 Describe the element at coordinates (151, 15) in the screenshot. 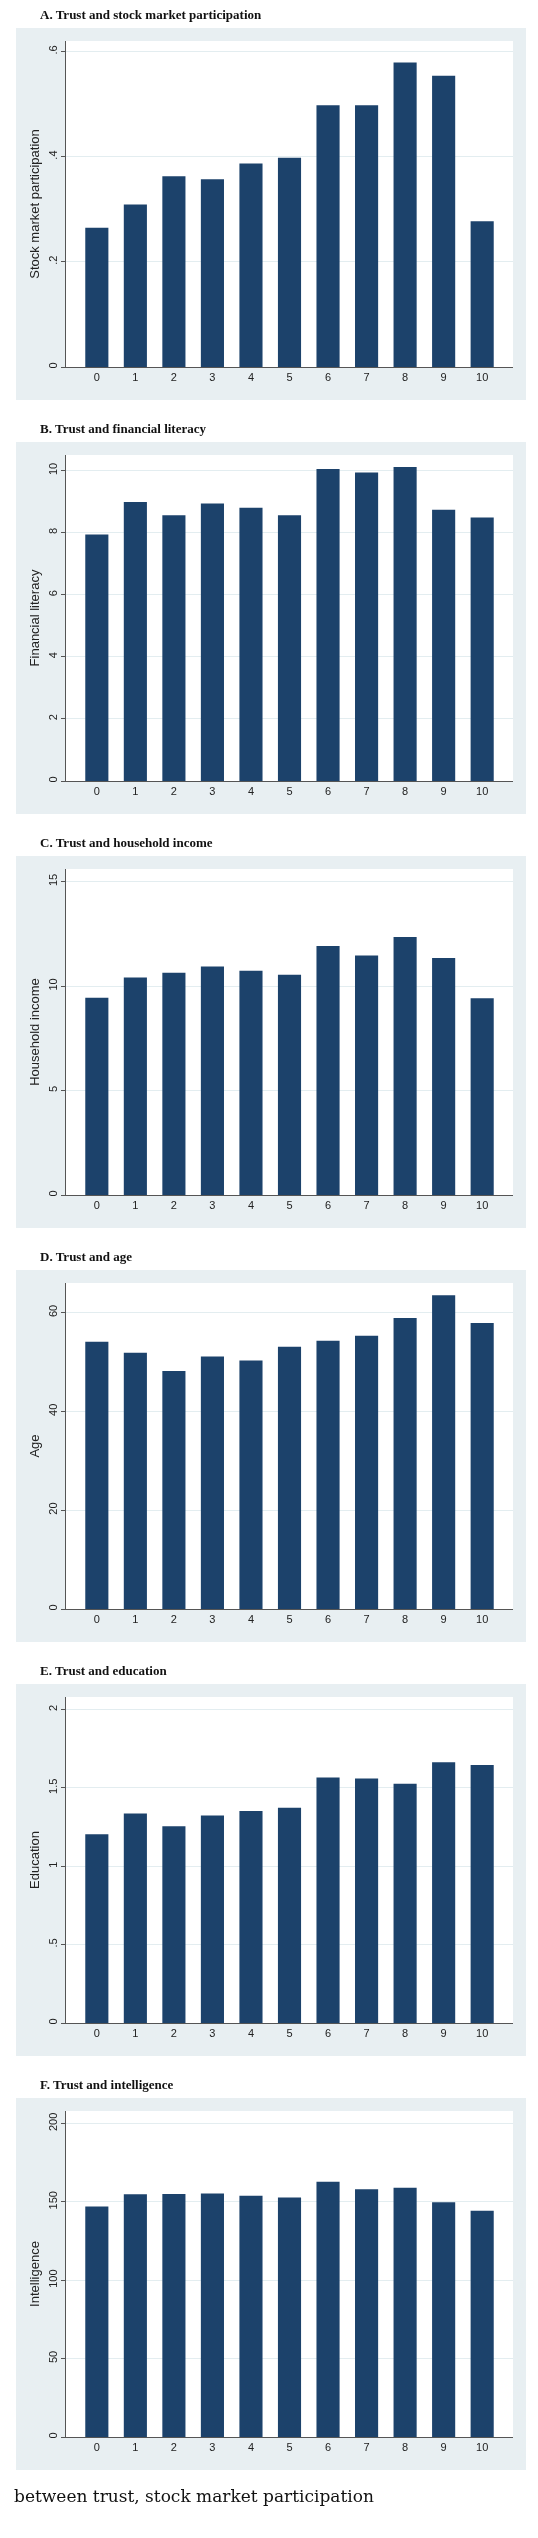

I see `chart-title: A. Trust and stock market participation` at that location.